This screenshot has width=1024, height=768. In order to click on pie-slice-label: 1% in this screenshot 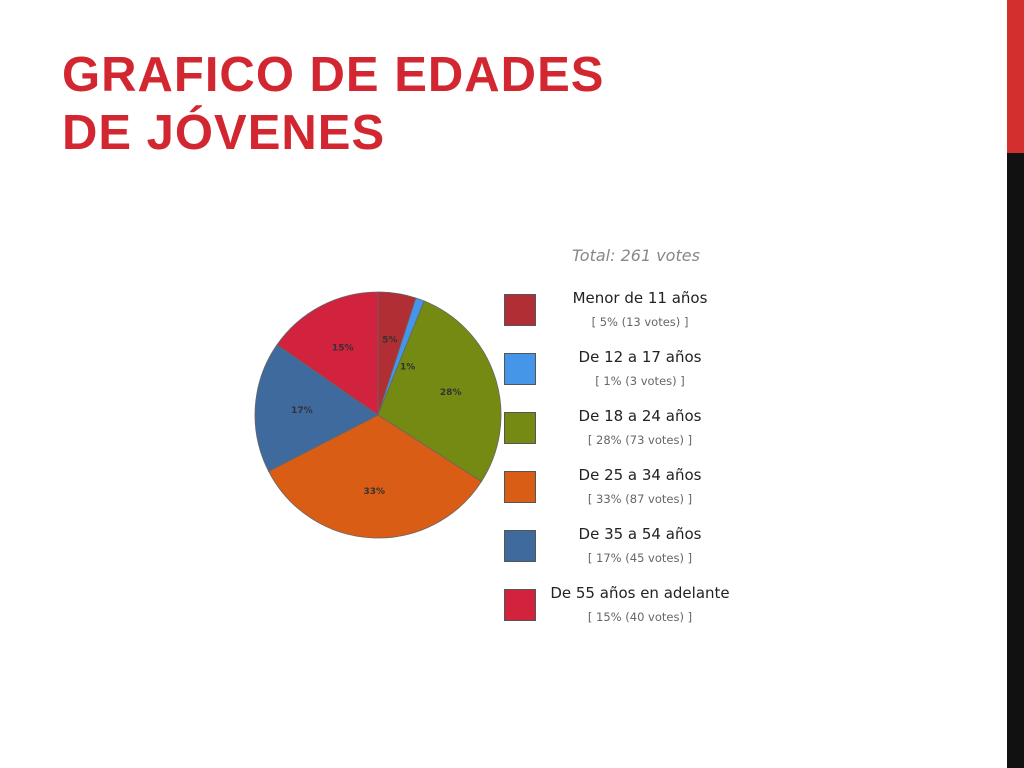, I will do `click(407, 368)`.